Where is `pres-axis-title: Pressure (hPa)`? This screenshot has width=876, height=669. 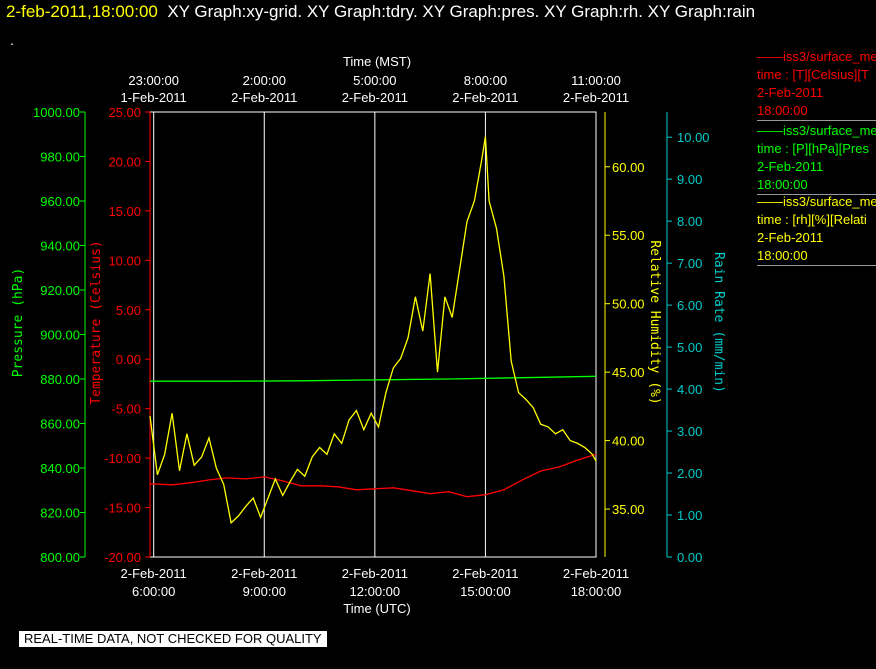
pres-axis-title: Pressure (hPa) is located at coordinates (18, 323).